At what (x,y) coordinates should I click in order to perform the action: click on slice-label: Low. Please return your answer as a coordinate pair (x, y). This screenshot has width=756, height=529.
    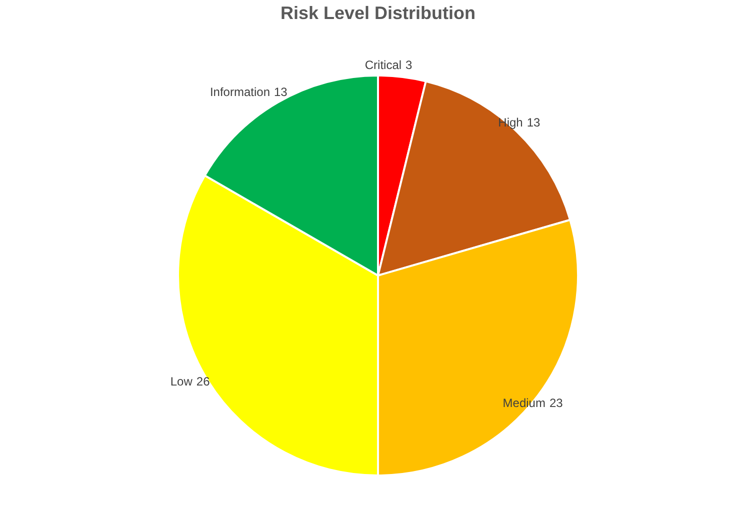
    Looking at the image, I should click on (181, 381).